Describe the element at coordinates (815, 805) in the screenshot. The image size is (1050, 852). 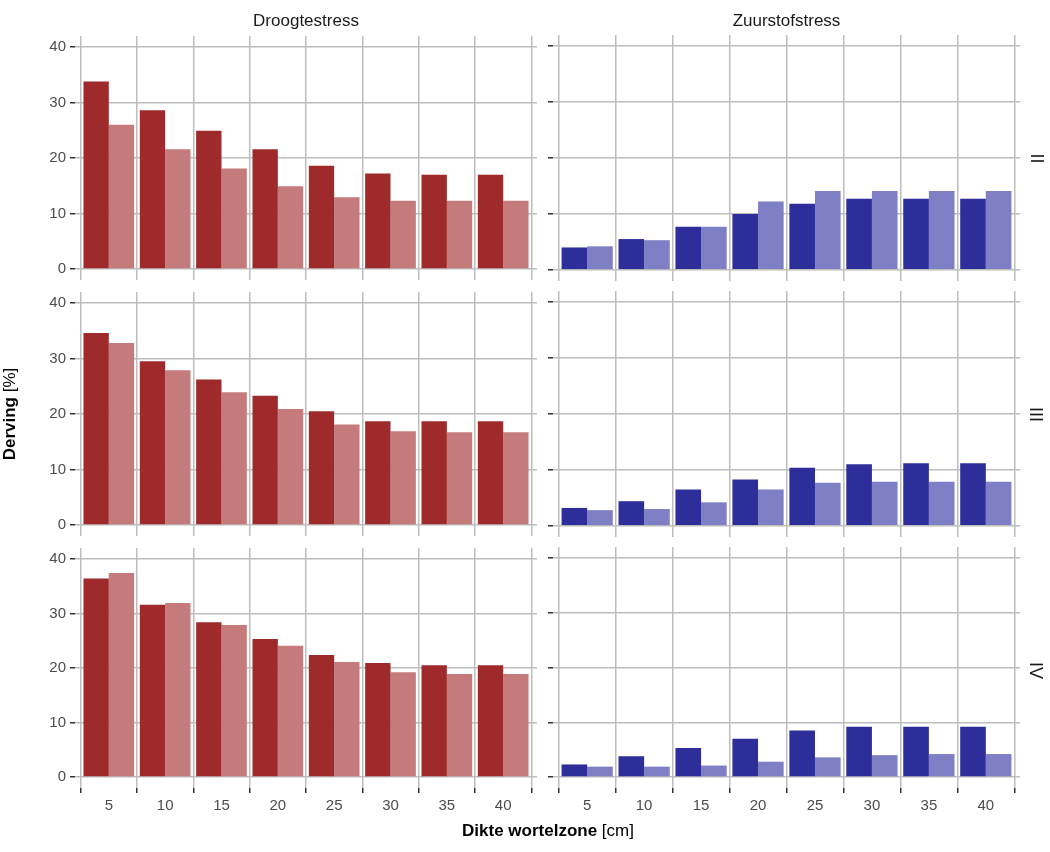
I see `x-tick-label: 25` at that location.